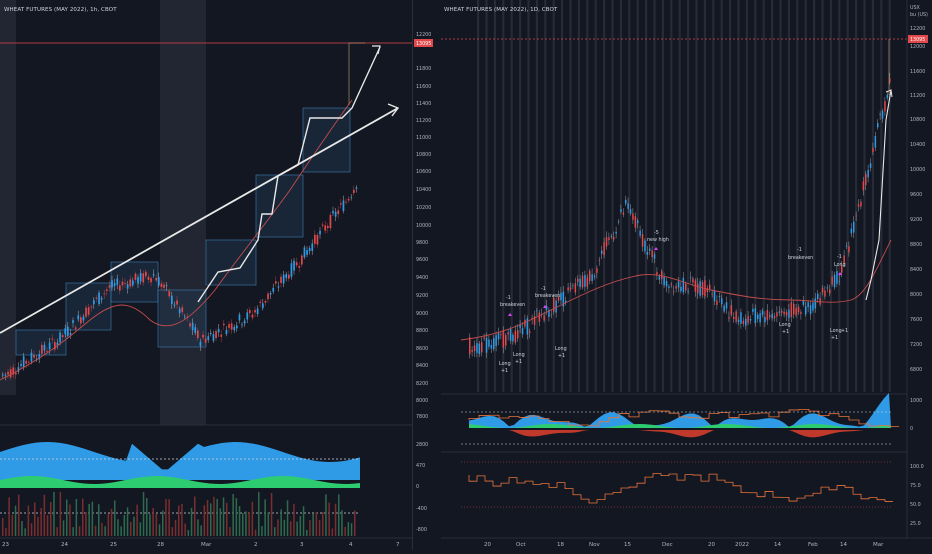  I want to click on x-tick: 7, so click(398, 545).